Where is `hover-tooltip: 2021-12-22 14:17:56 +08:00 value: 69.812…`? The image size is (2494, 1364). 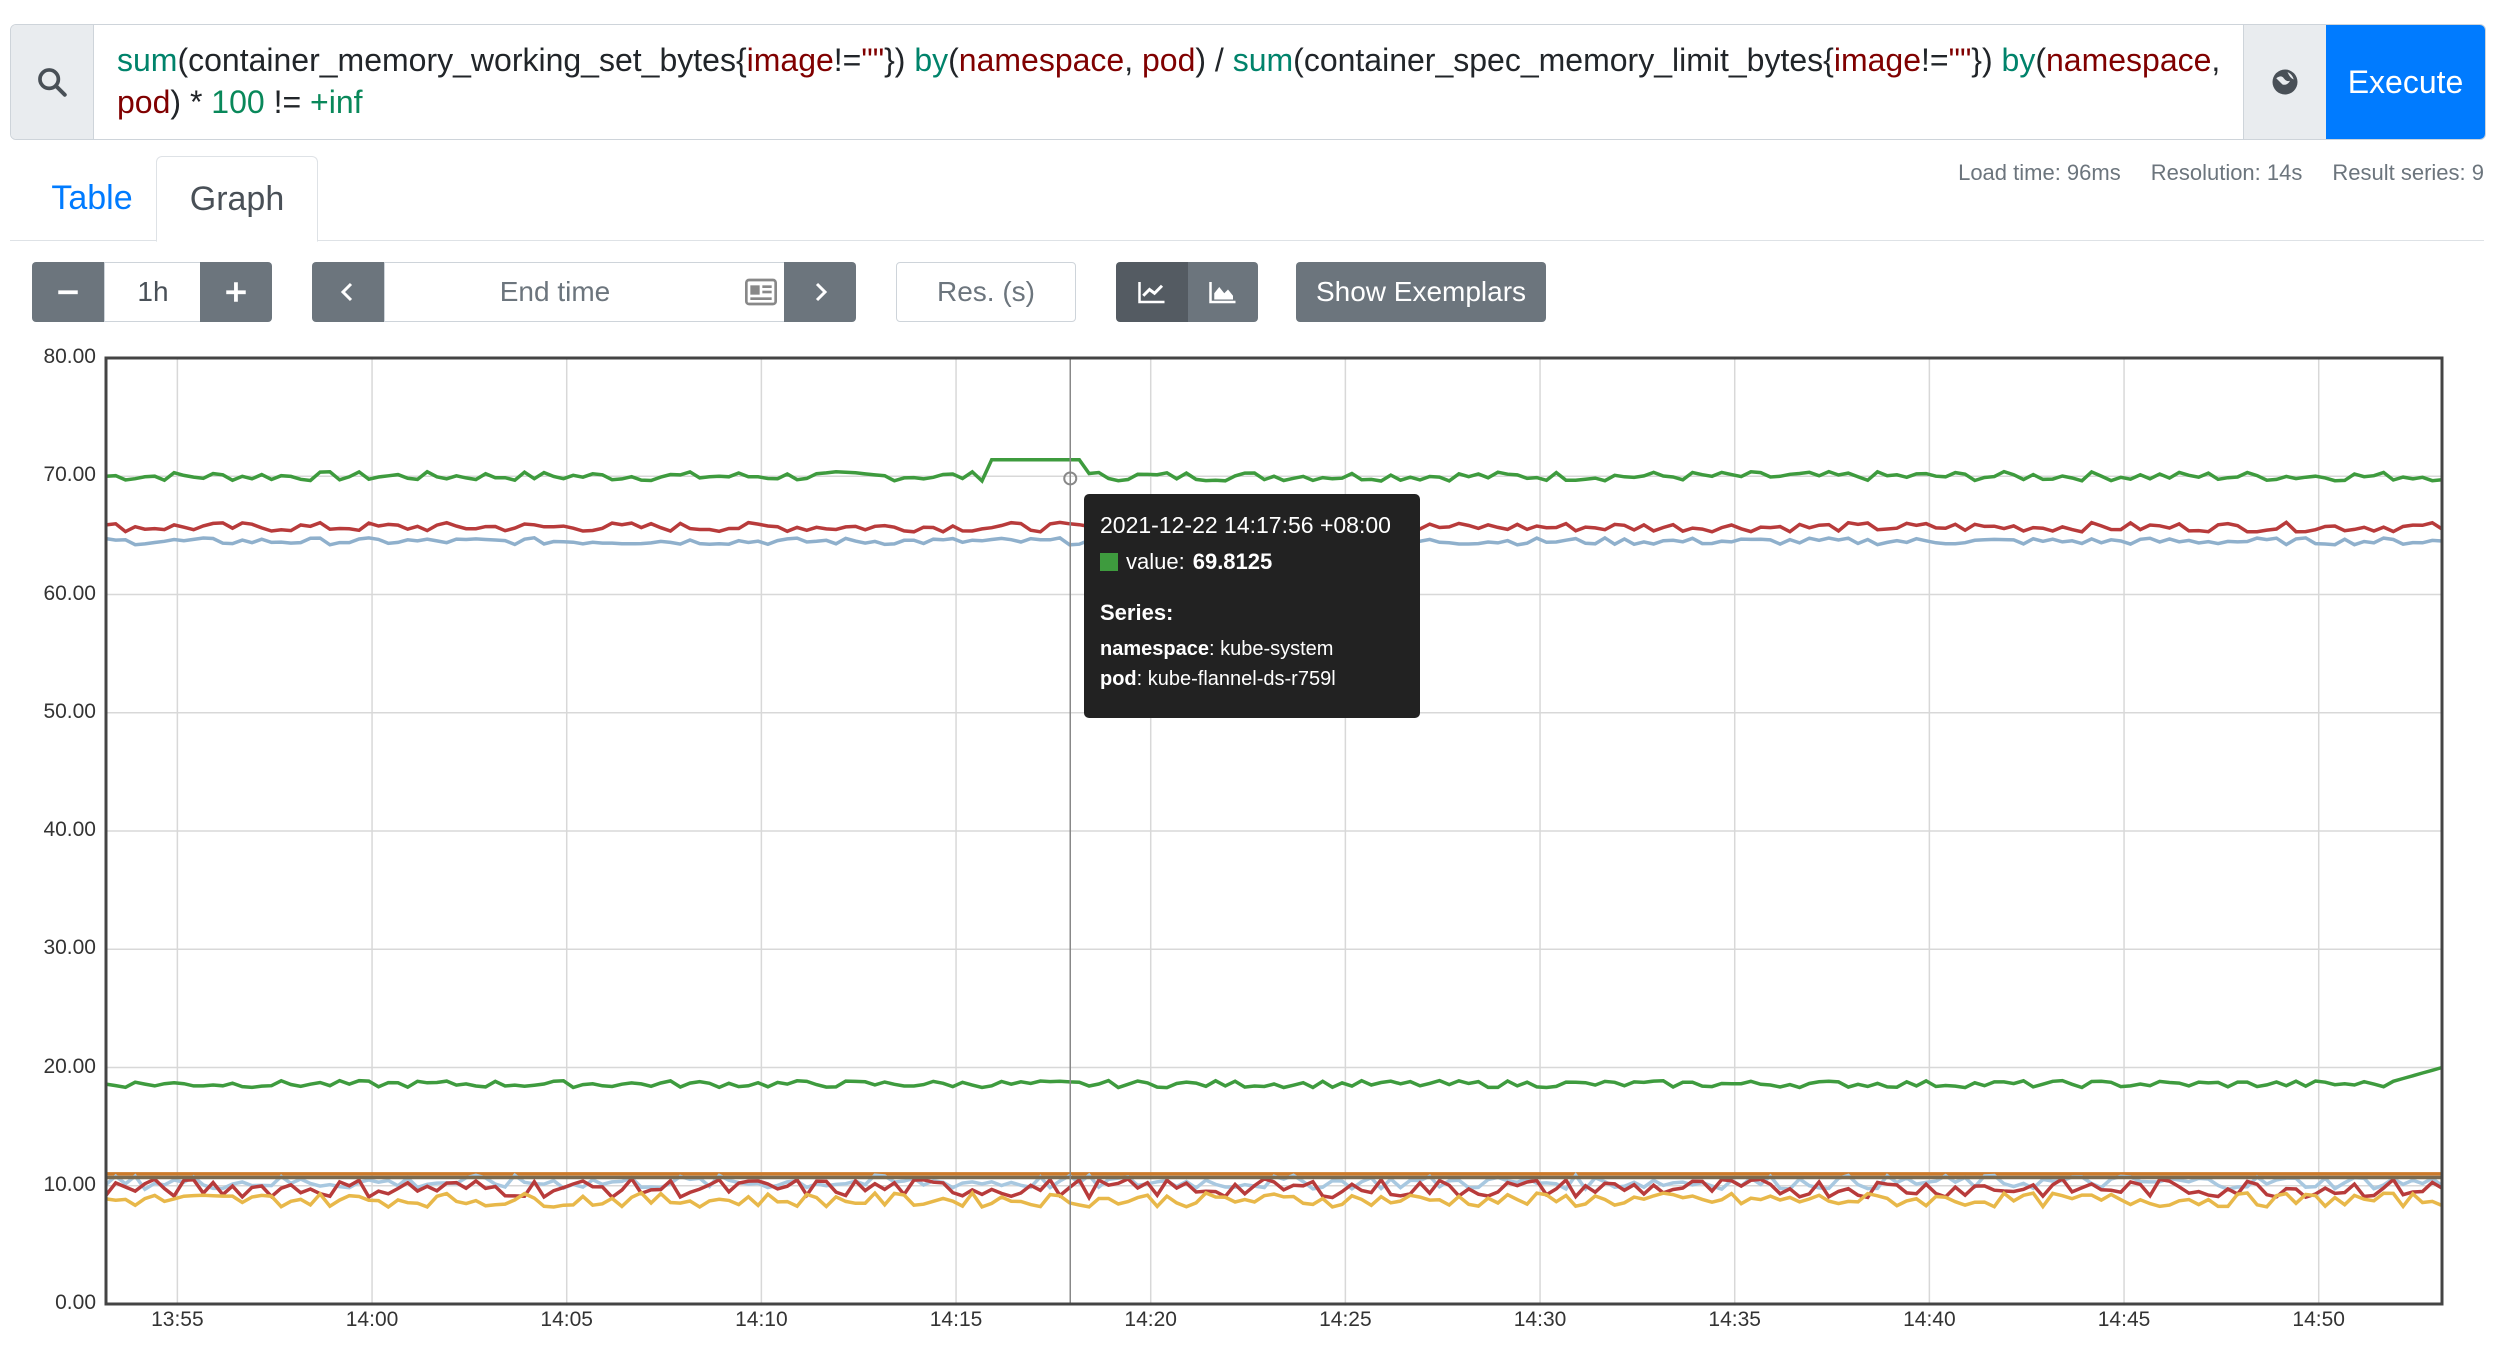 hover-tooltip: 2021-12-22 14:17:56 +08:00 value: 69.812… is located at coordinates (1252, 606).